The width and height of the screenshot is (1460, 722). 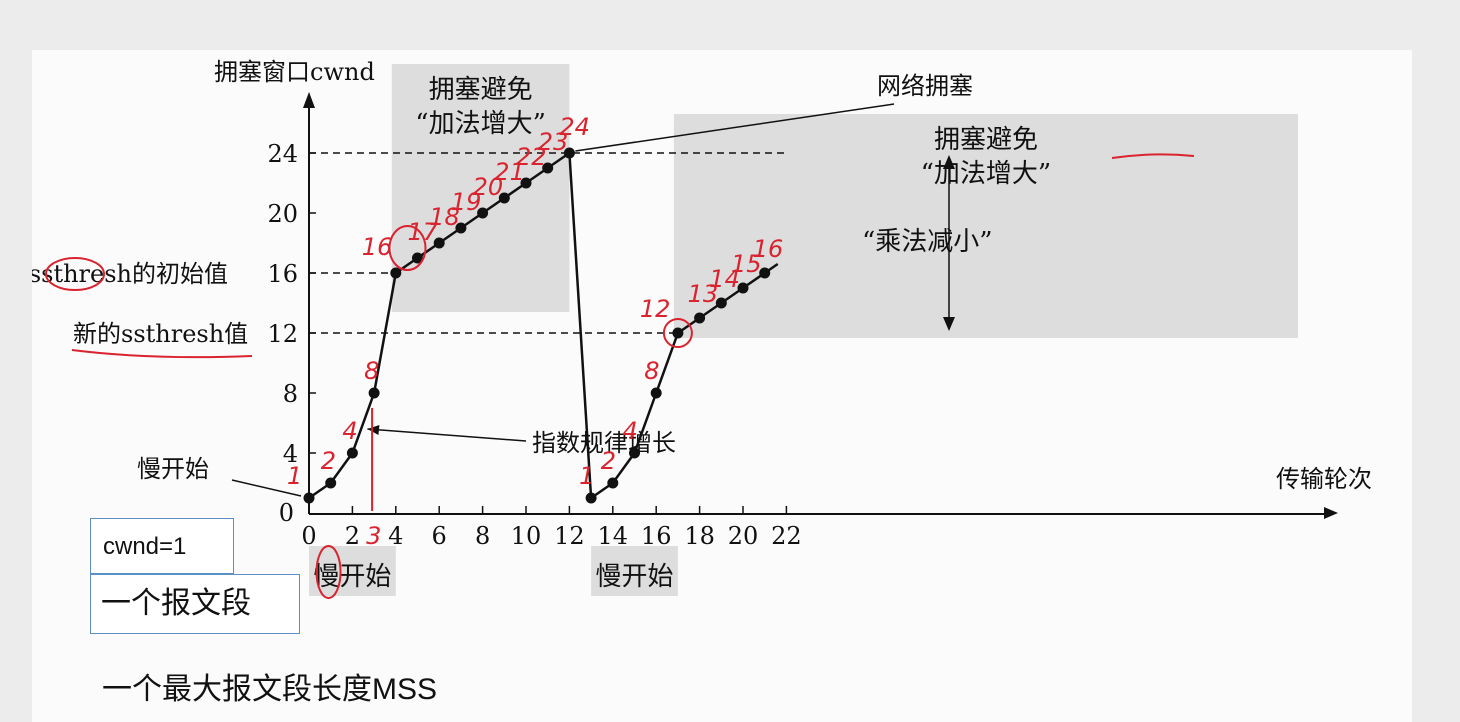 I want to click on handwritten-value: 12, so click(x=655, y=309).